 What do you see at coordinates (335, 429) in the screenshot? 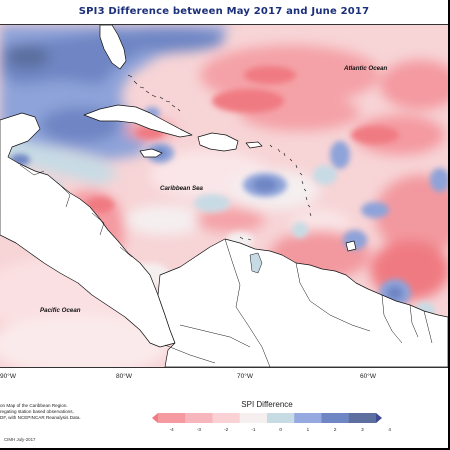
I see `legend-tick-label: 2` at bounding box center [335, 429].